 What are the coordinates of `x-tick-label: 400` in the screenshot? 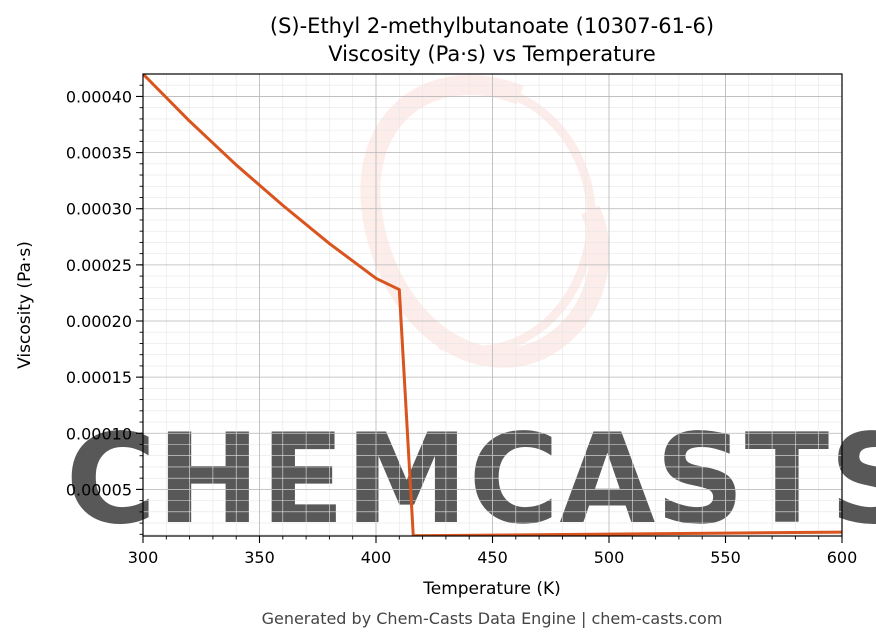 It's located at (376, 557).